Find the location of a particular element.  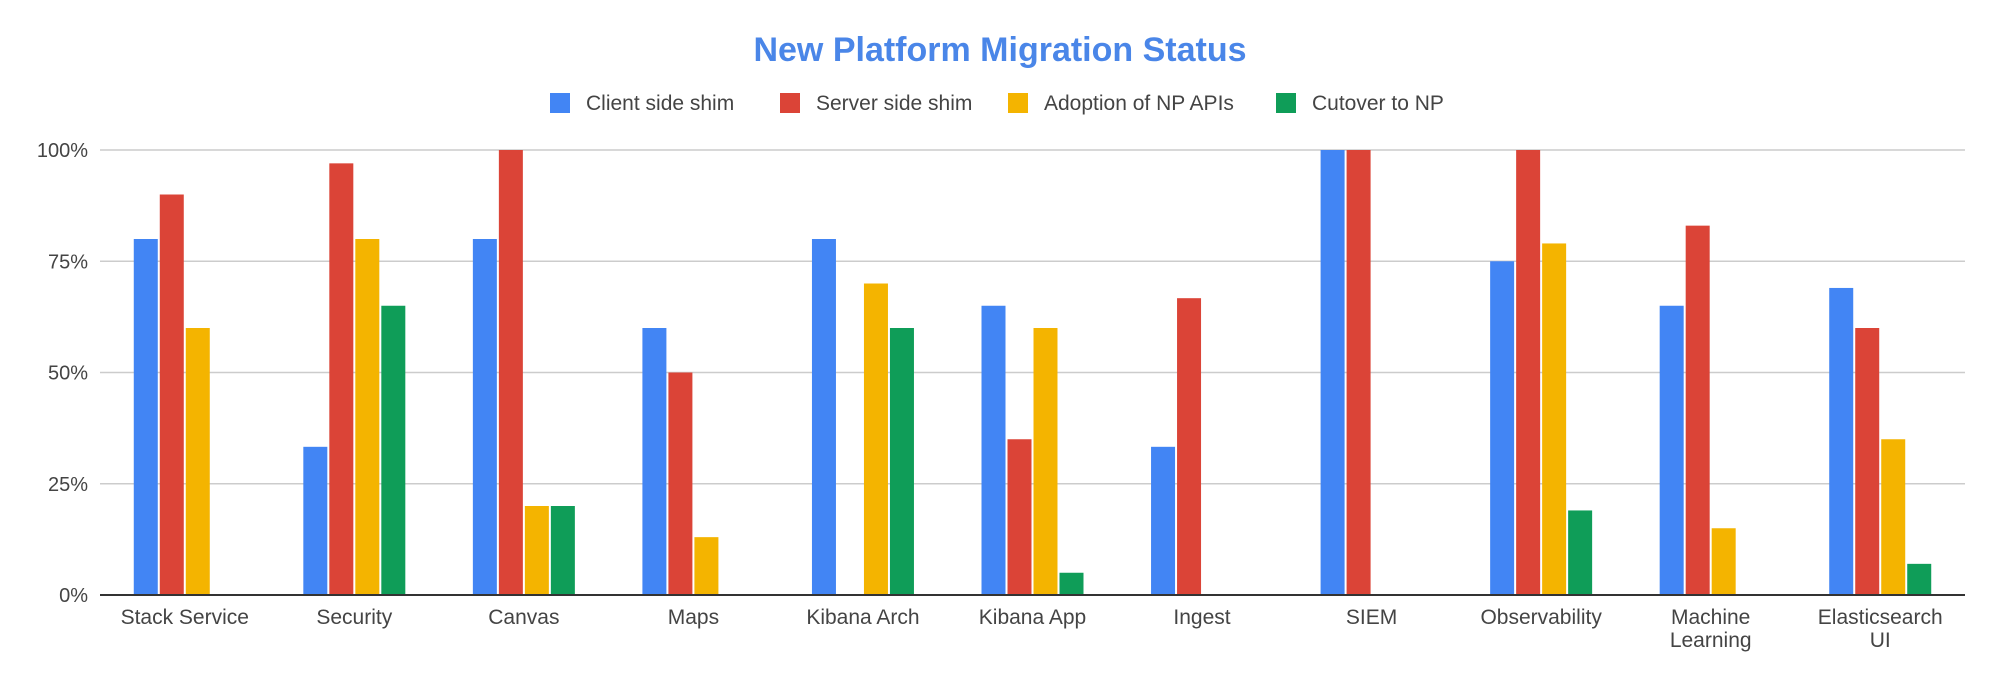

y-tick-label: 75% is located at coordinates (68, 262).